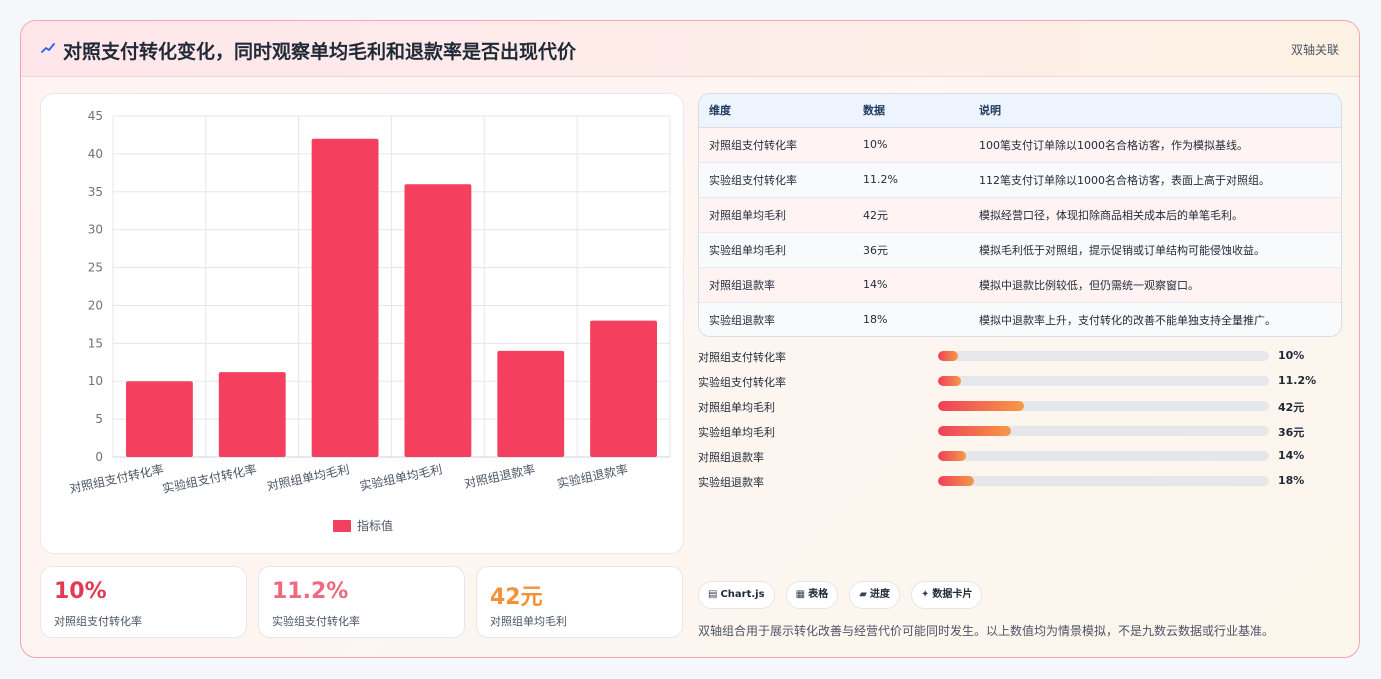 The width and height of the screenshot is (1381, 679). I want to click on y-tick-label: 30, so click(95, 230).